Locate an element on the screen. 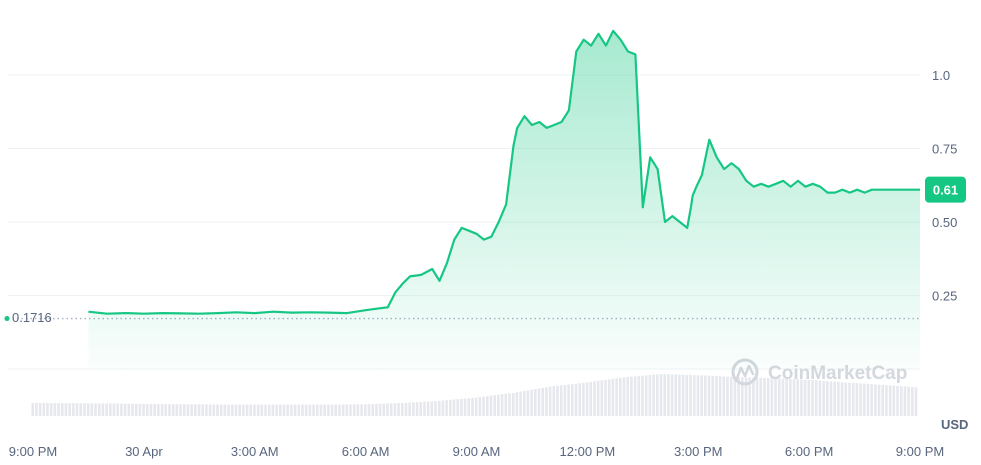 Image resolution: width=981 pixels, height=465 pixels. current-price-value: 0.61 is located at coordinates (945, 190).